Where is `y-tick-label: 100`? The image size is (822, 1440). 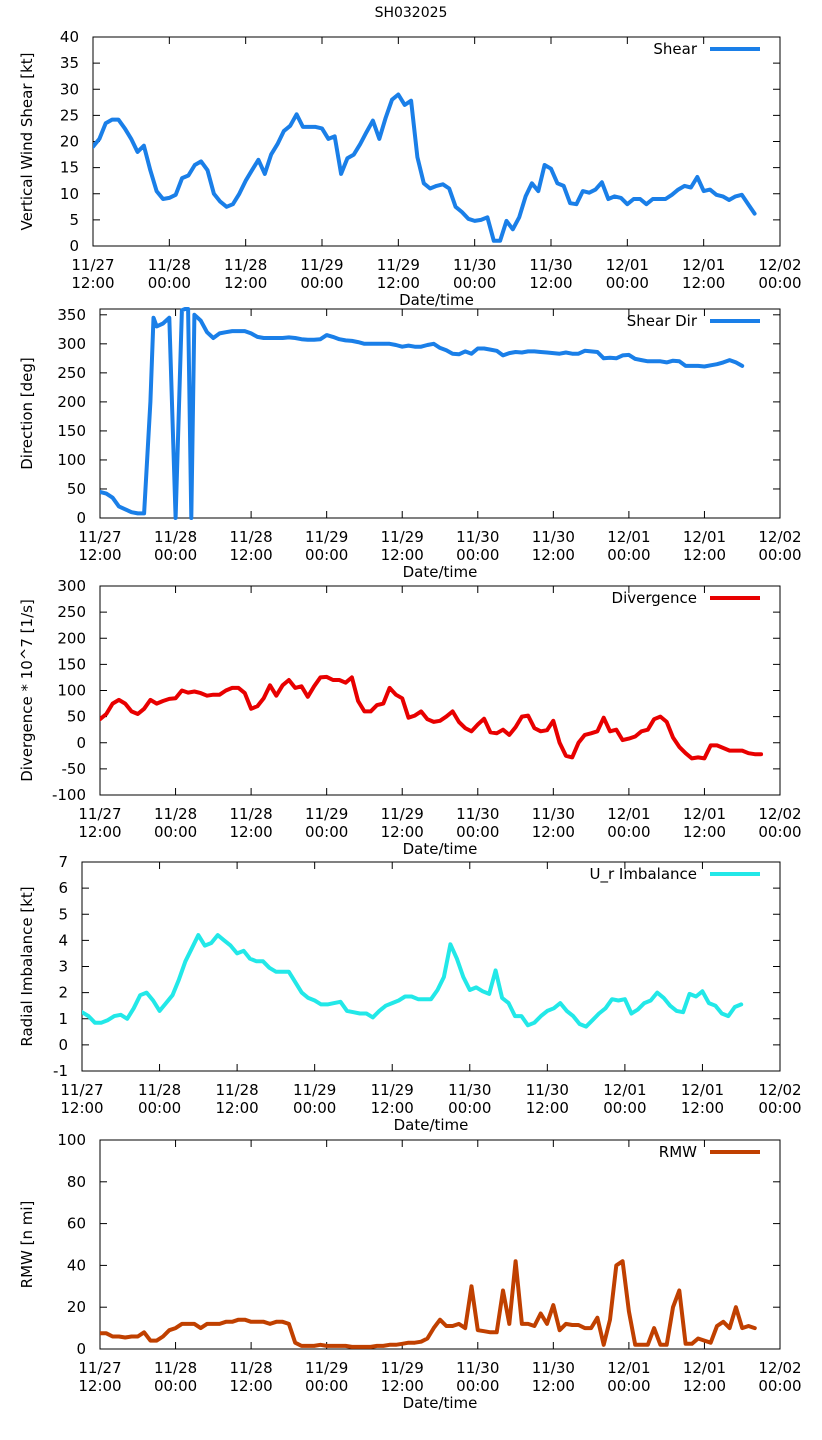 y-tick-label: 100 is located at coordinates (71, 460).